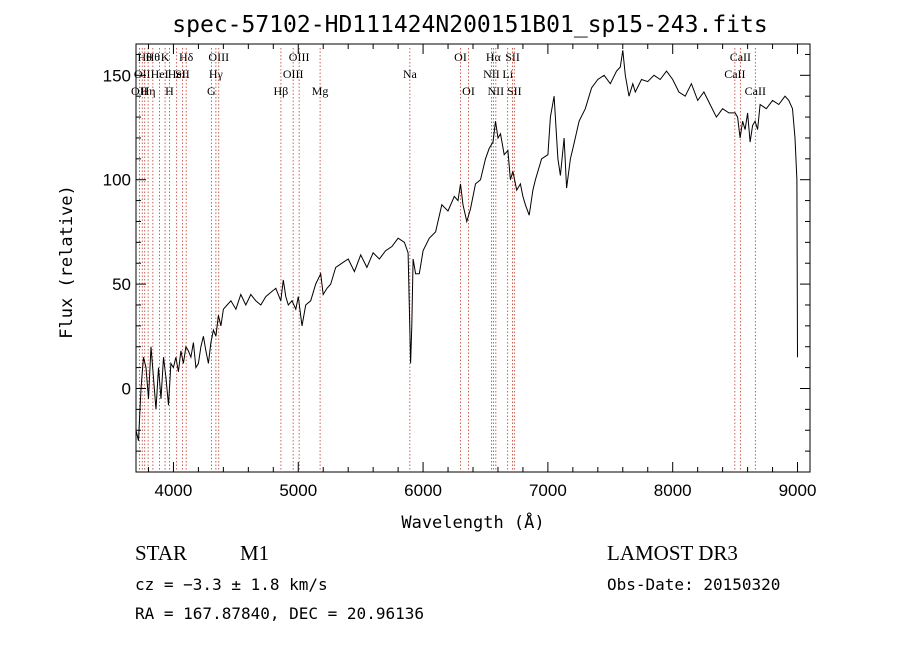 This screenshot has height=649, width=900. Describe the element at coordinates (126, 388) in the screenshot. I see `y-tick-label: 0` at that location.